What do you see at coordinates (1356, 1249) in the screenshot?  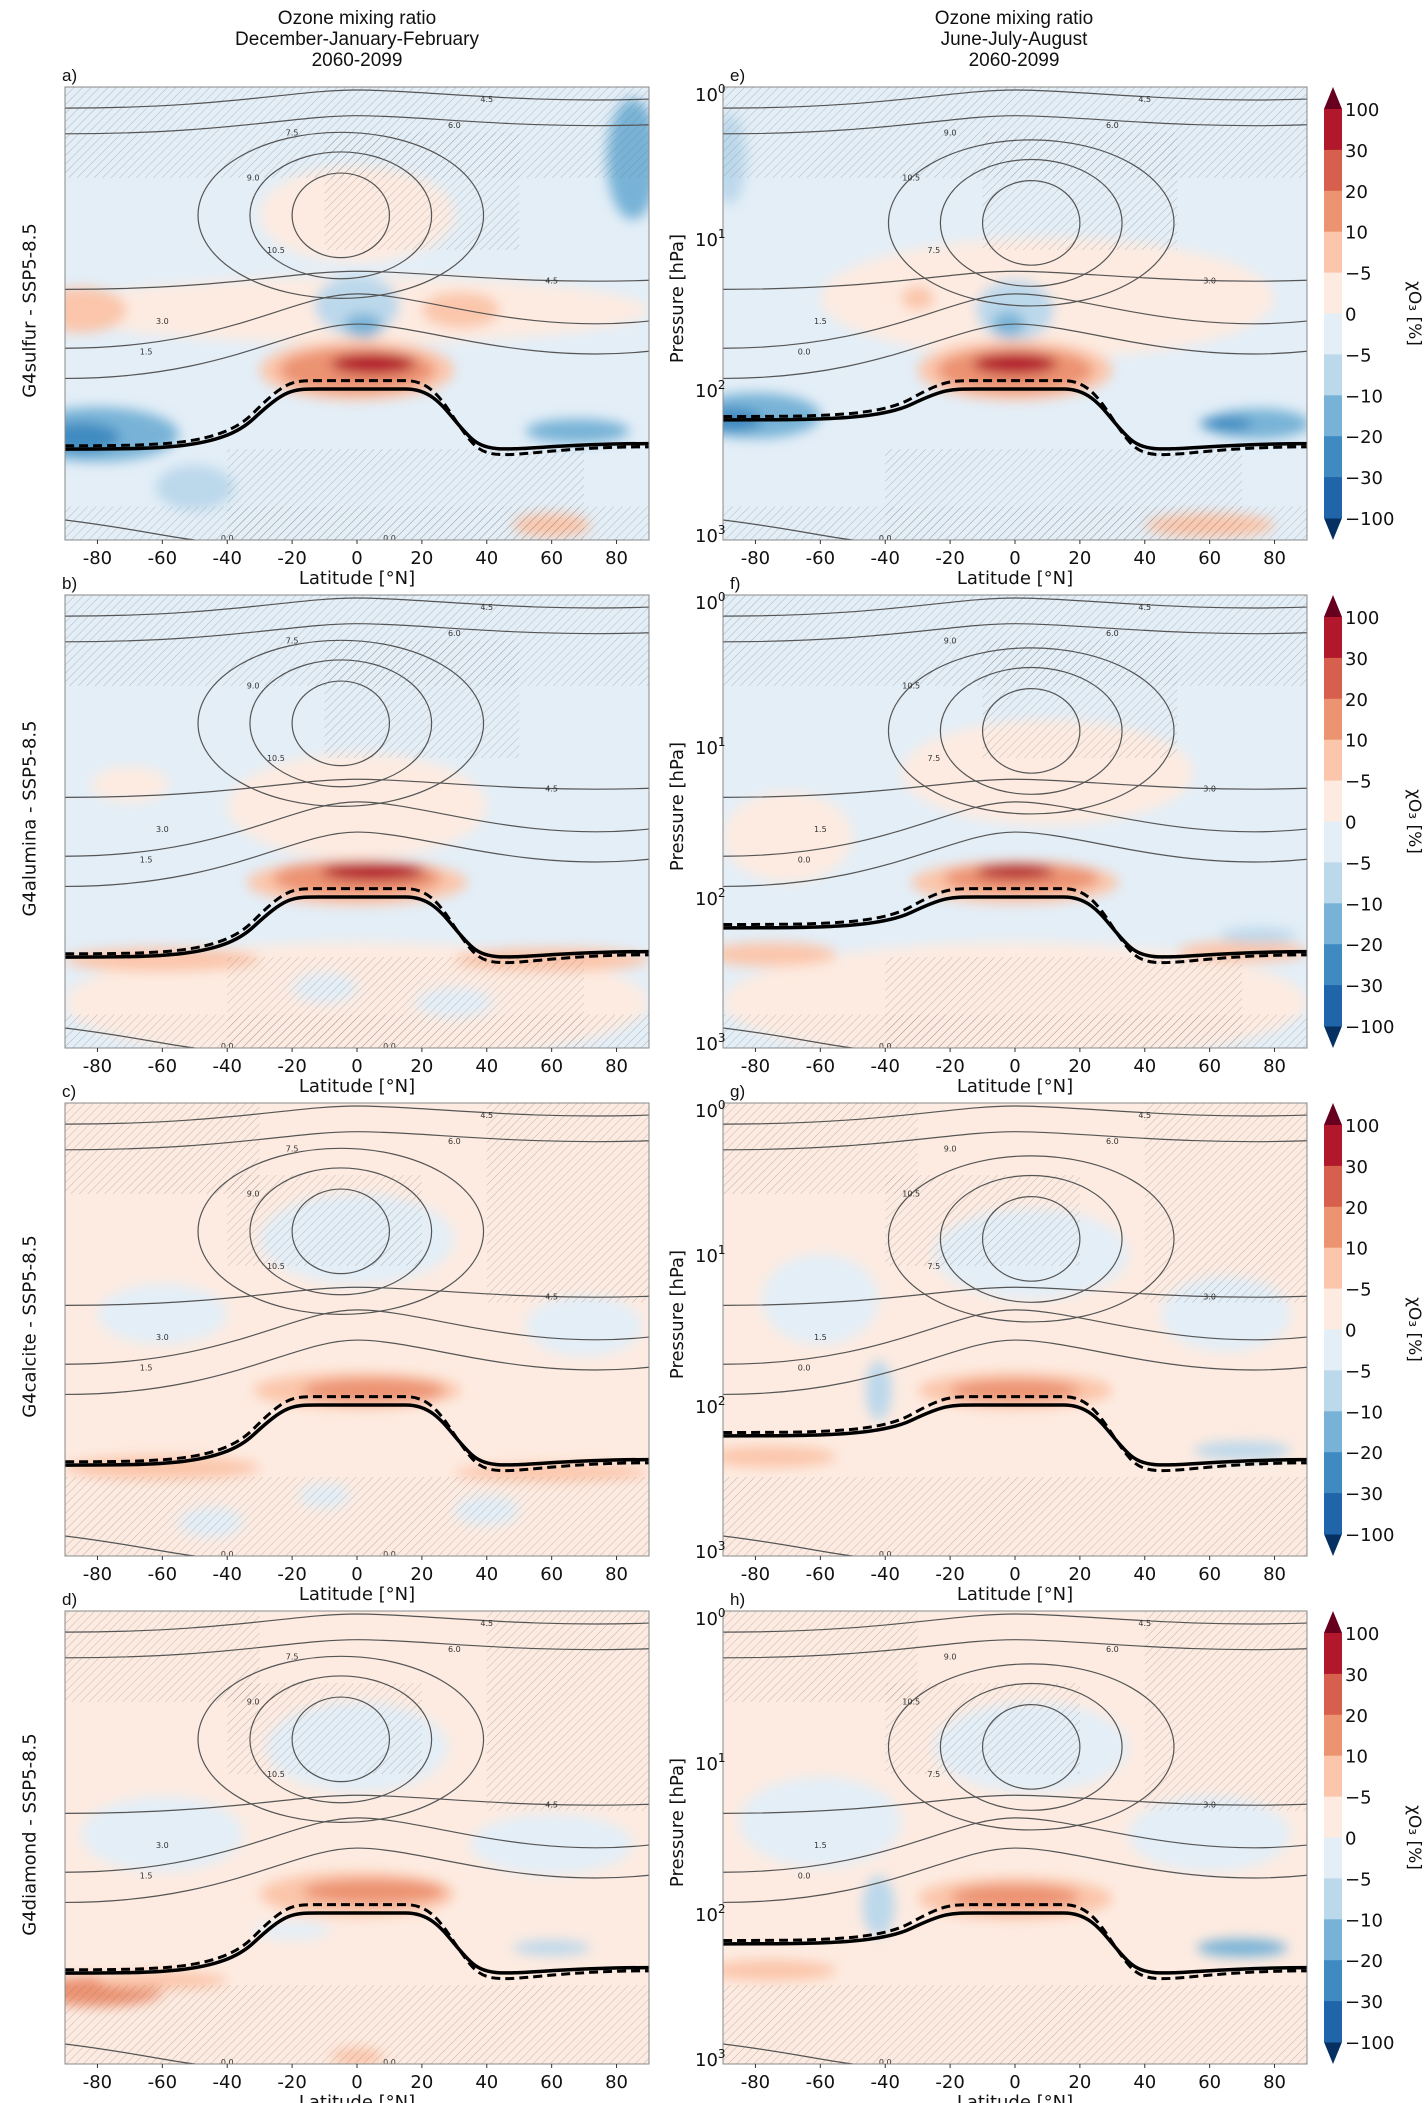 I see `colorbar-tick-label: 10` at bounding box center [1356, 1249].